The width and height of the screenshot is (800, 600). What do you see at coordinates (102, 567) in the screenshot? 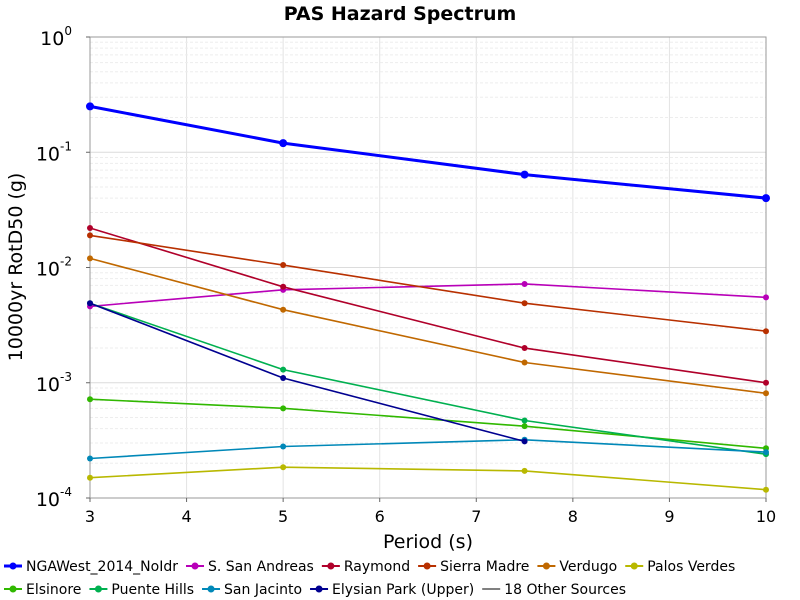
I see `legend-label: NGAWest_2014_NoIdr` at bounding box center [102, 567].